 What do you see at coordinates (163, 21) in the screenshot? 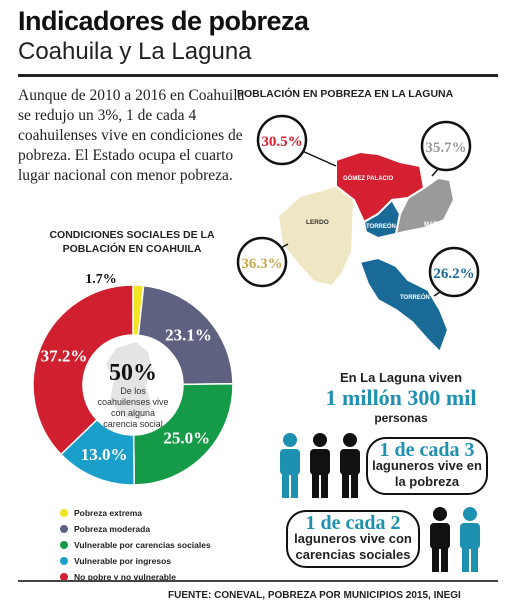
I see `page-title: Indicadores de pobreza` at bounding box center [163, 21].